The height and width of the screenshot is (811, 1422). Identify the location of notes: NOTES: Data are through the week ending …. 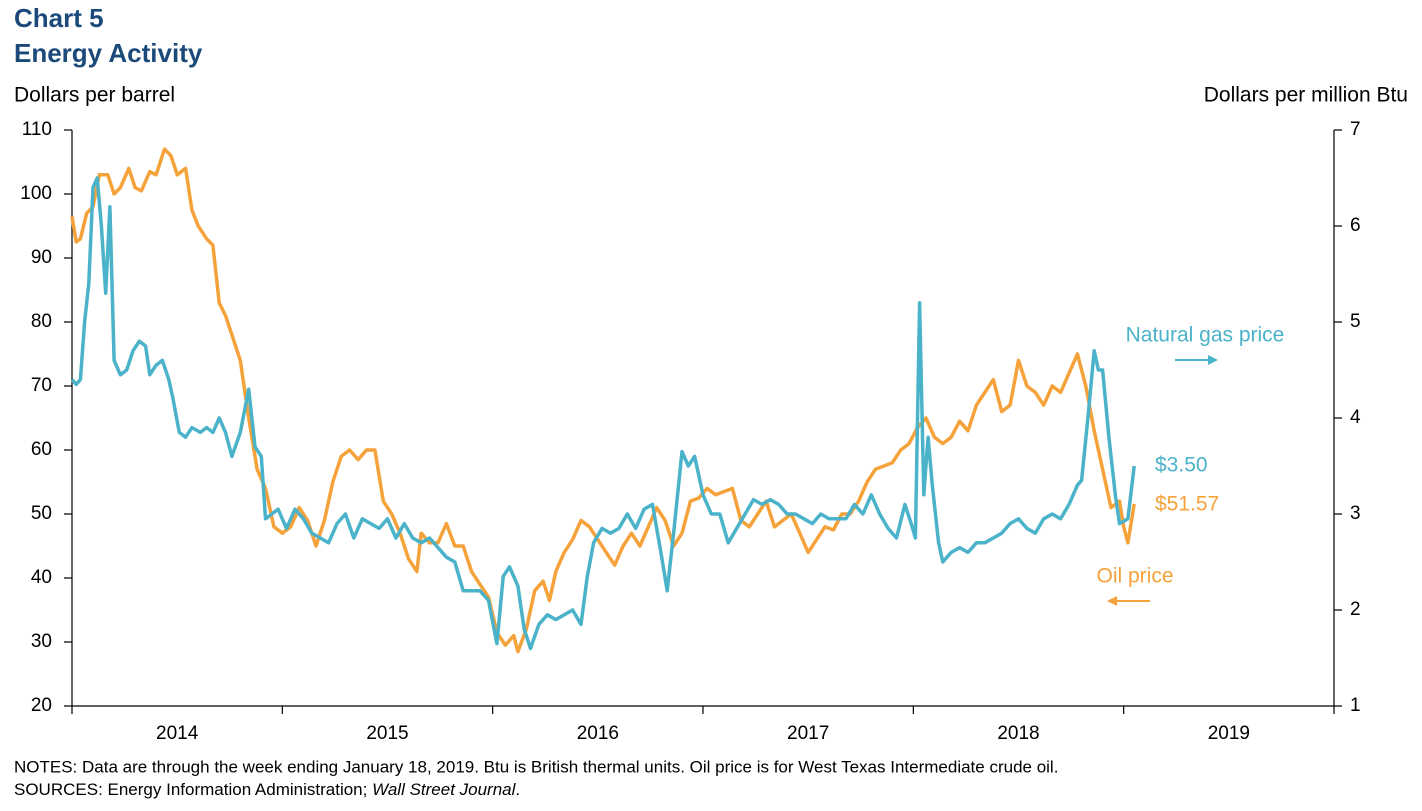
(536, 766).